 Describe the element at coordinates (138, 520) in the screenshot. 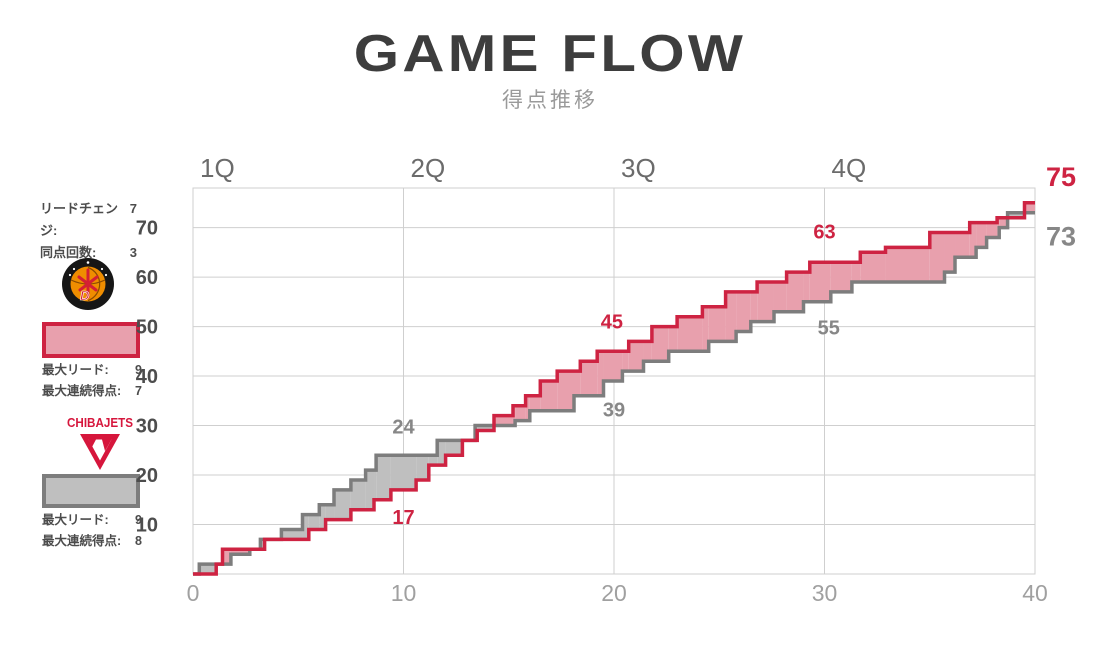

I see `chiba-max-lead-value: 9` at that location.